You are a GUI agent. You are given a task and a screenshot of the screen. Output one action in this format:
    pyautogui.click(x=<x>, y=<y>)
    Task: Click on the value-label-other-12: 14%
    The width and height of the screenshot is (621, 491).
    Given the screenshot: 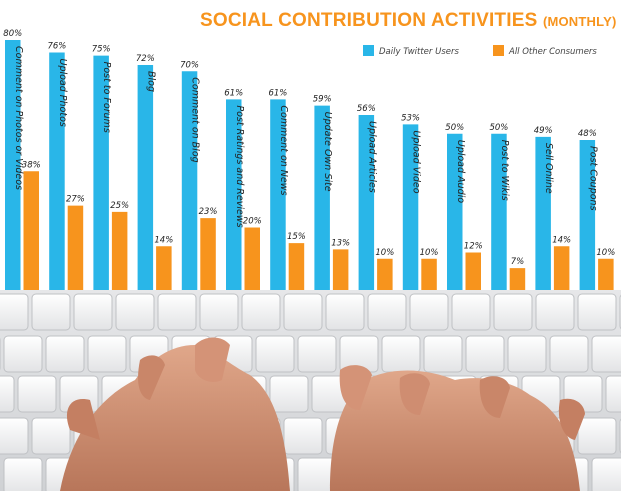 What is the action you would take?
    pyautogui.click(x=561, y=240)
    